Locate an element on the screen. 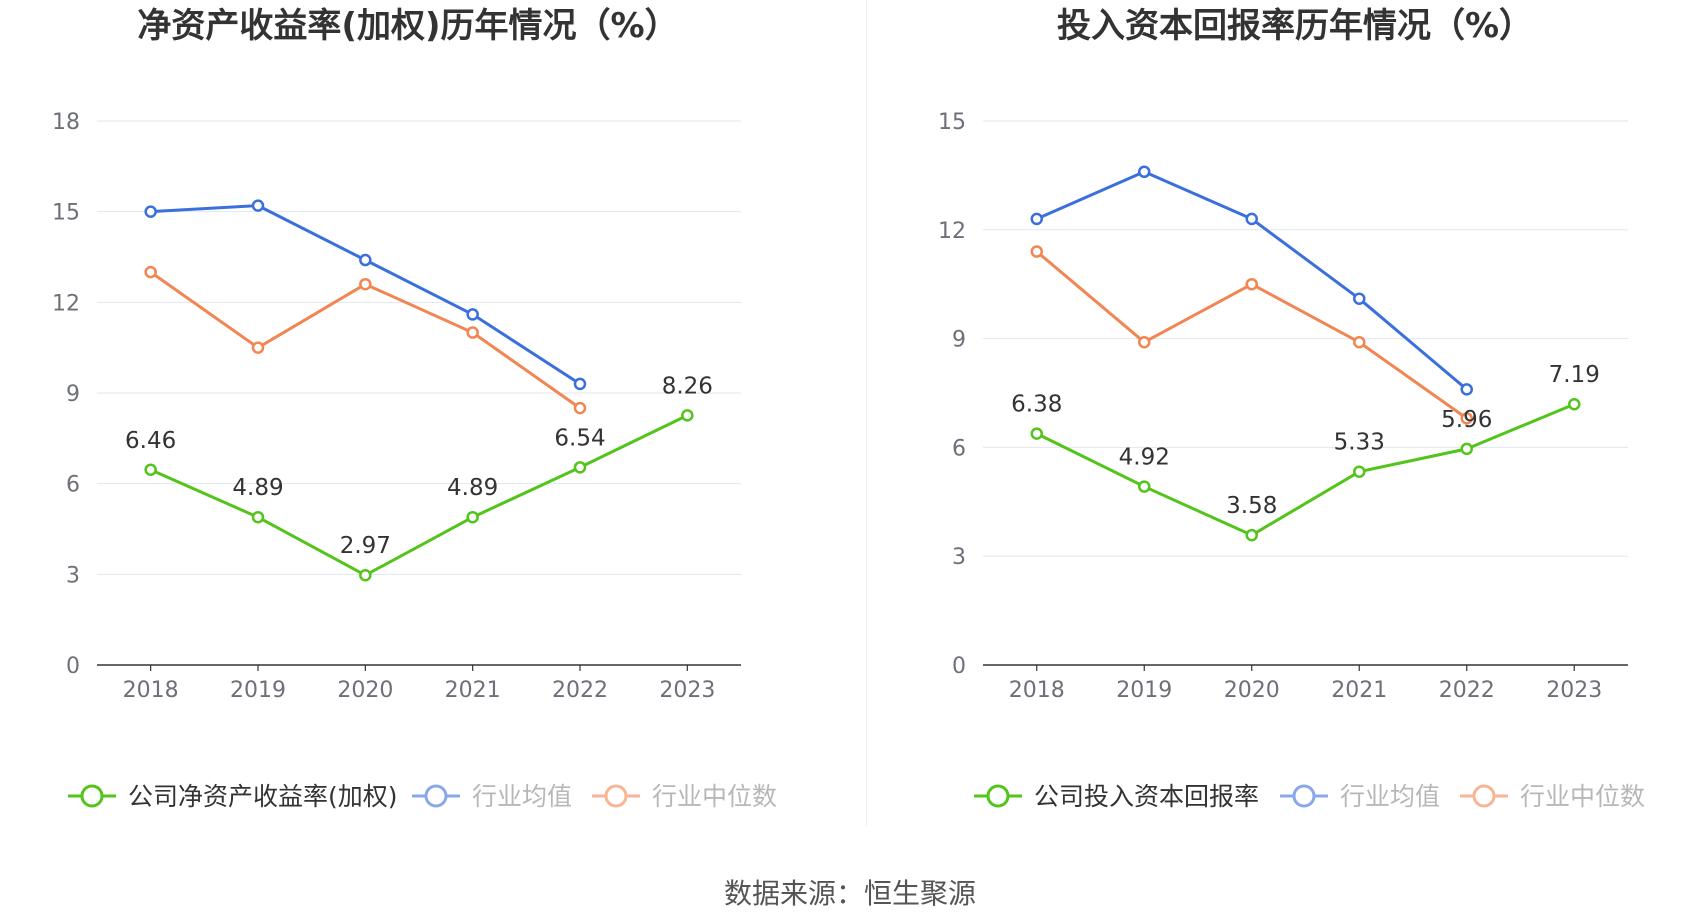 The image size is (1700, 918). data-label: 5.96 is located at coordinates (1466, 420).